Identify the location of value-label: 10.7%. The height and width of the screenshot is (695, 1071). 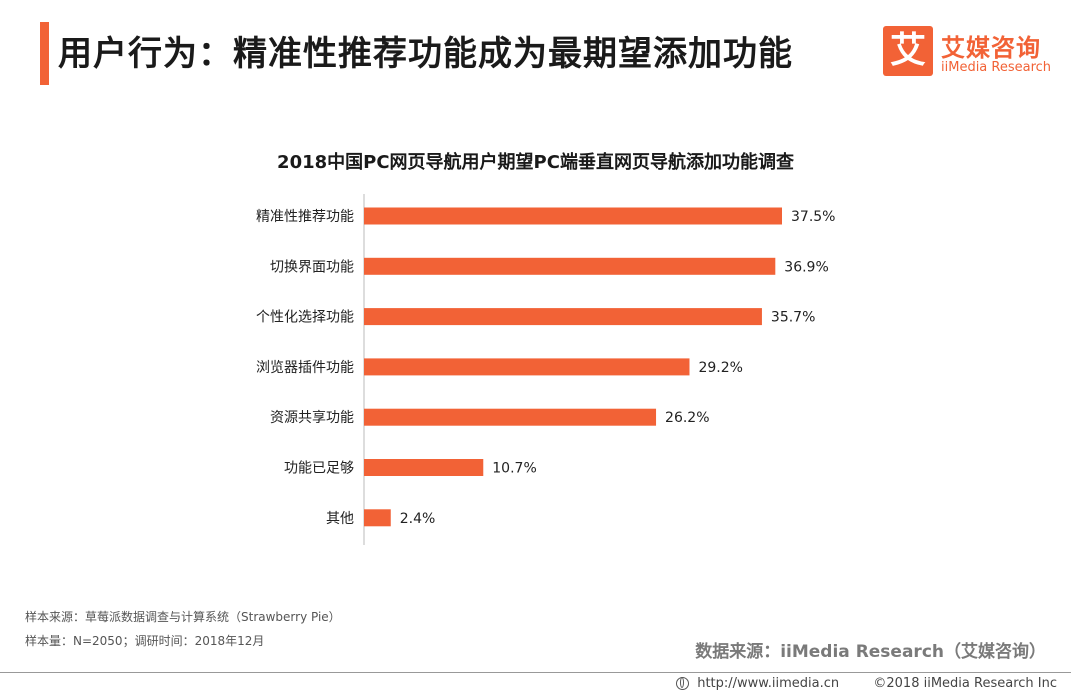
(514, 469).